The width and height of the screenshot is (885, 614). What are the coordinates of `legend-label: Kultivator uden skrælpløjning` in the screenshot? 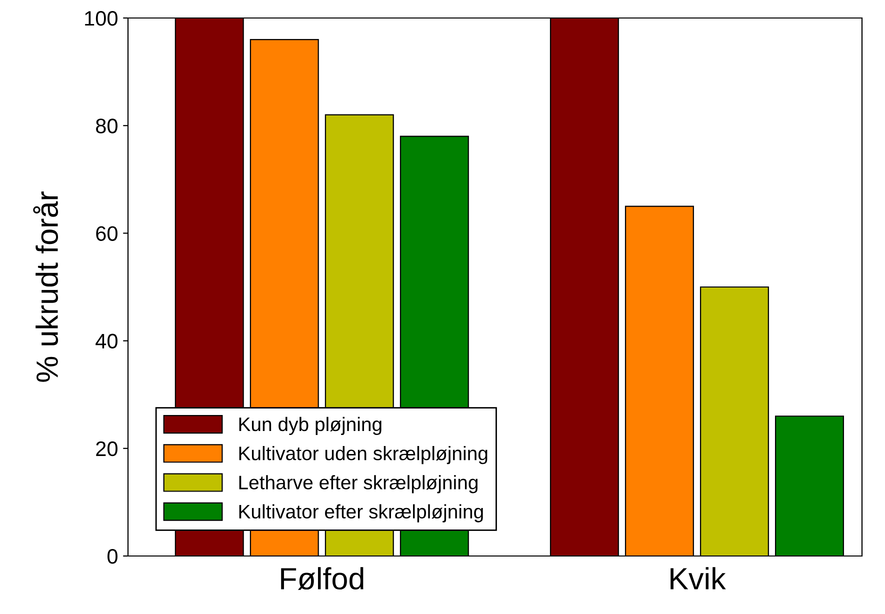 It's located at (363, 455).